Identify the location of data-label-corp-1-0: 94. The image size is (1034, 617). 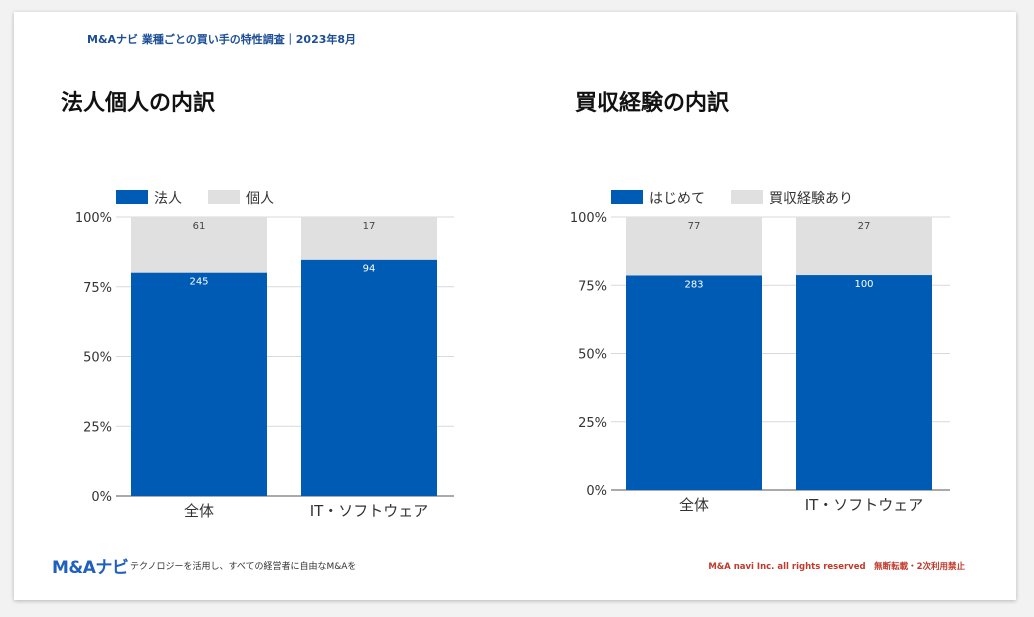
(369, 269).